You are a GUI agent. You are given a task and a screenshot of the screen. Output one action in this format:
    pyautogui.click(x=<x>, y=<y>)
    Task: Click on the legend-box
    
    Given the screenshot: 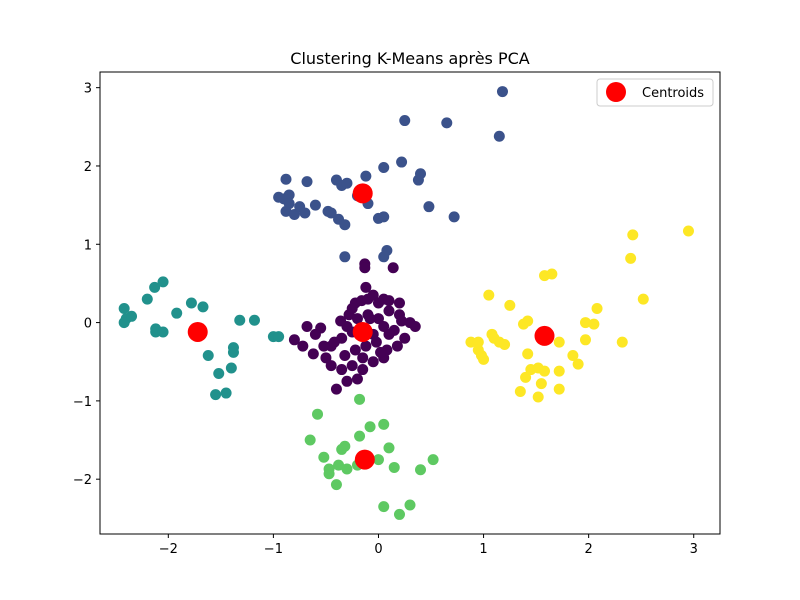 What is the action you would take?
    pyautogui.click(x=655, y=92)
    